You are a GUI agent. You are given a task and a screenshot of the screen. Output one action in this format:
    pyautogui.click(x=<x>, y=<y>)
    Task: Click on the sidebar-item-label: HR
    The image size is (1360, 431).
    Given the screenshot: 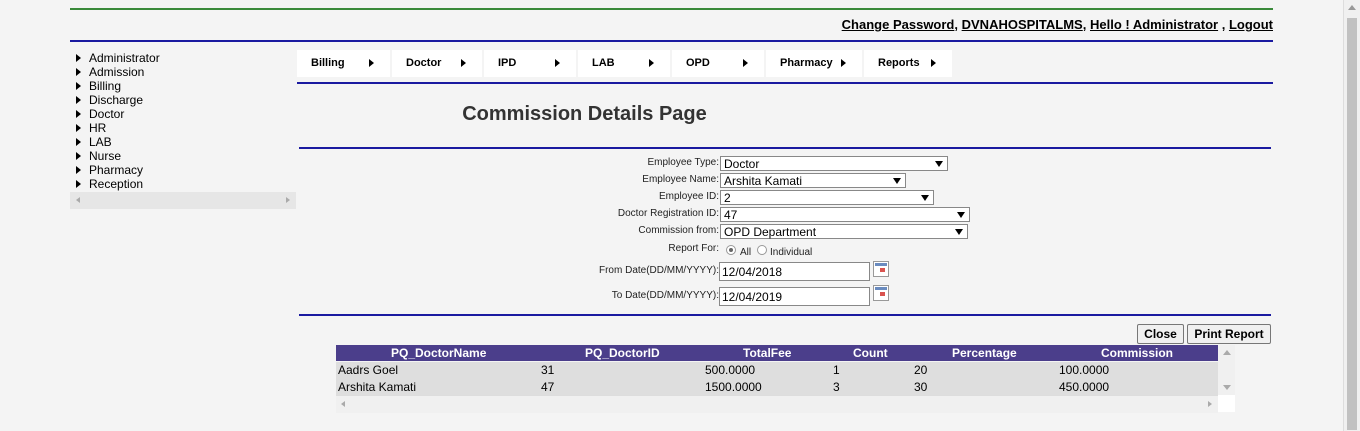 What is the action you would take?
    pyautogui.click(x=98, y=128)
    